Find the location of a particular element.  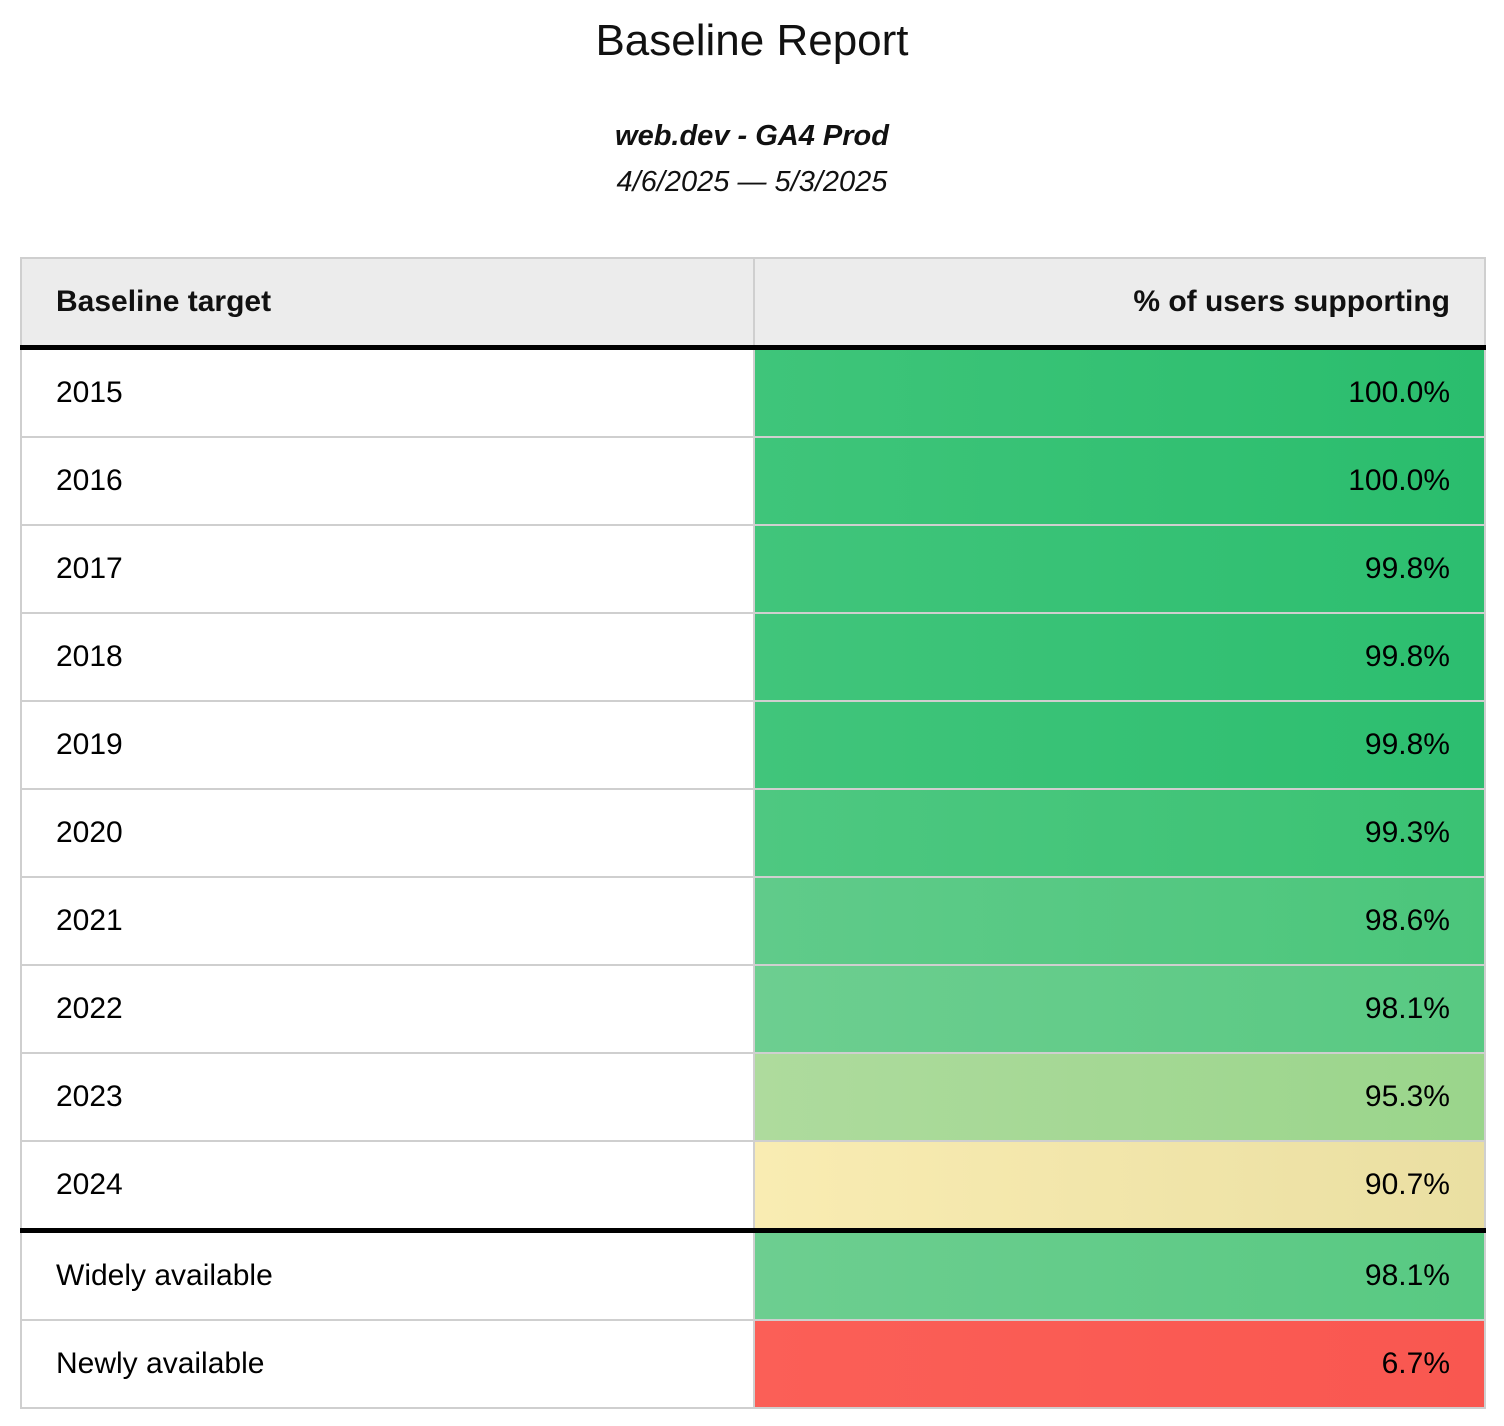

baseline-target-cell: 2022 is located at coordinates (388, 1009).